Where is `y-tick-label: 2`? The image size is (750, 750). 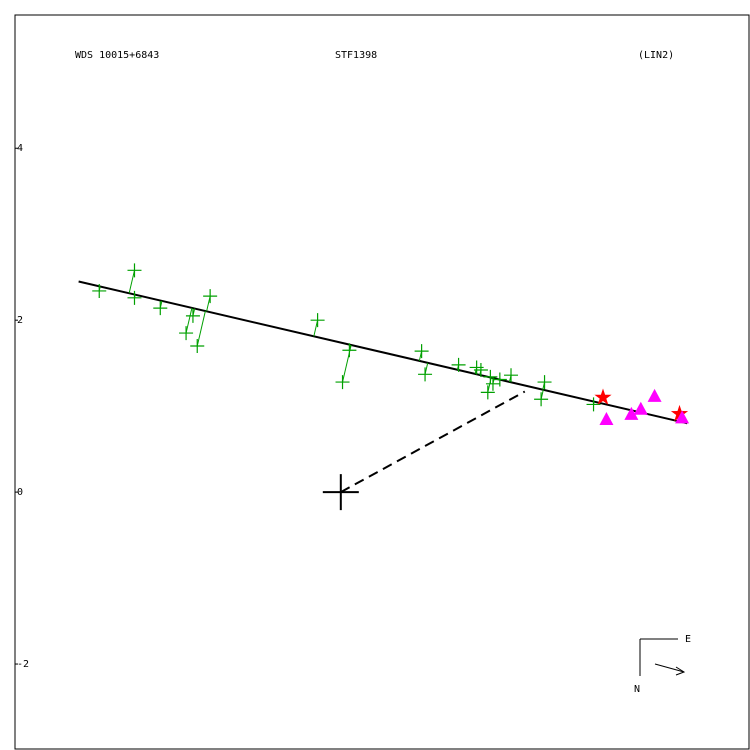
y-tick-label: 2 is located at coordinates (20, 320).